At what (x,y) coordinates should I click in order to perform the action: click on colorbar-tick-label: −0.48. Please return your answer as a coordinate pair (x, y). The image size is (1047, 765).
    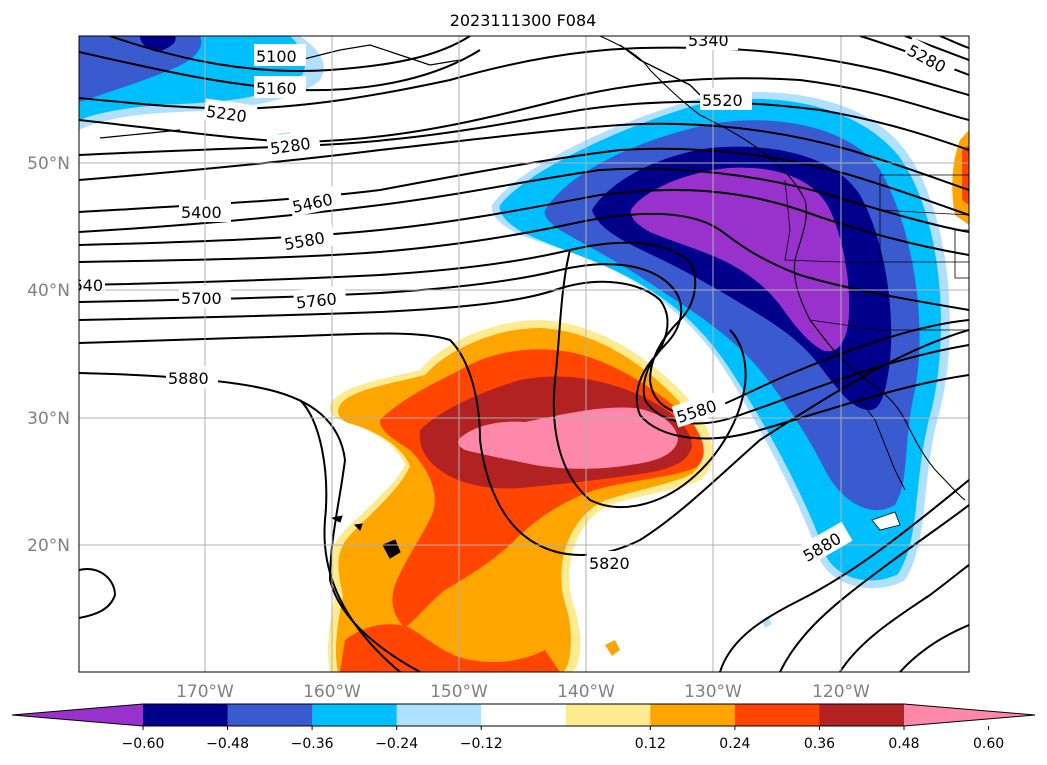
    Looking at the image, I should click on (227, 744).